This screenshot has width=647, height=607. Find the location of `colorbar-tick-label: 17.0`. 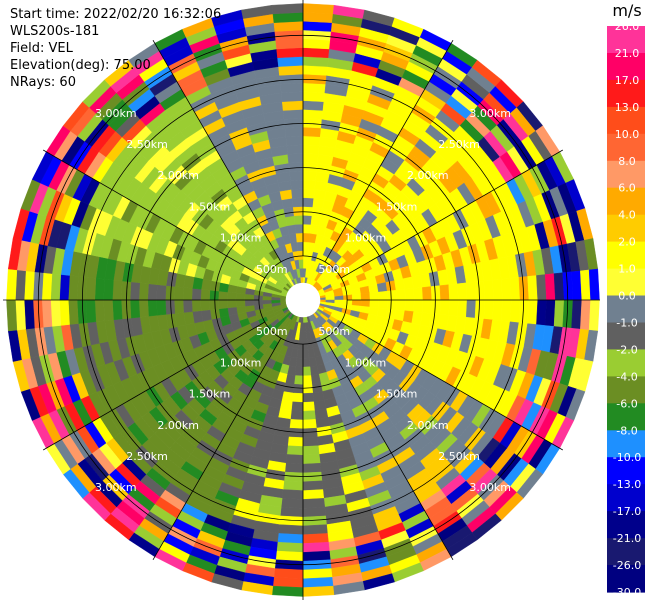

colorbar-tick-label: 17.0 is located at coordinates (627, 80).